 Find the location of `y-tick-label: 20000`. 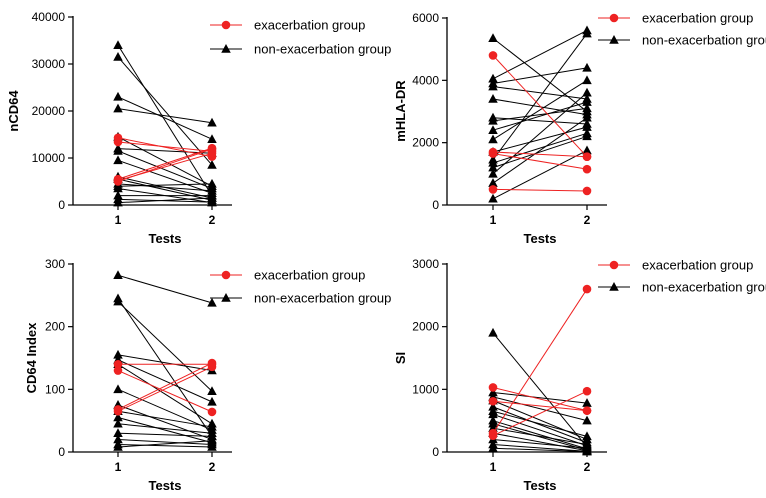

y-tick-label: 20000 is located at coordinates (49, 111).